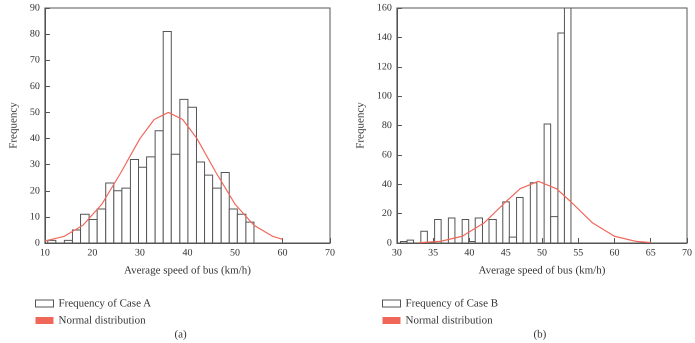  I want to click on x-tick-label: 35, so click(433, 253).